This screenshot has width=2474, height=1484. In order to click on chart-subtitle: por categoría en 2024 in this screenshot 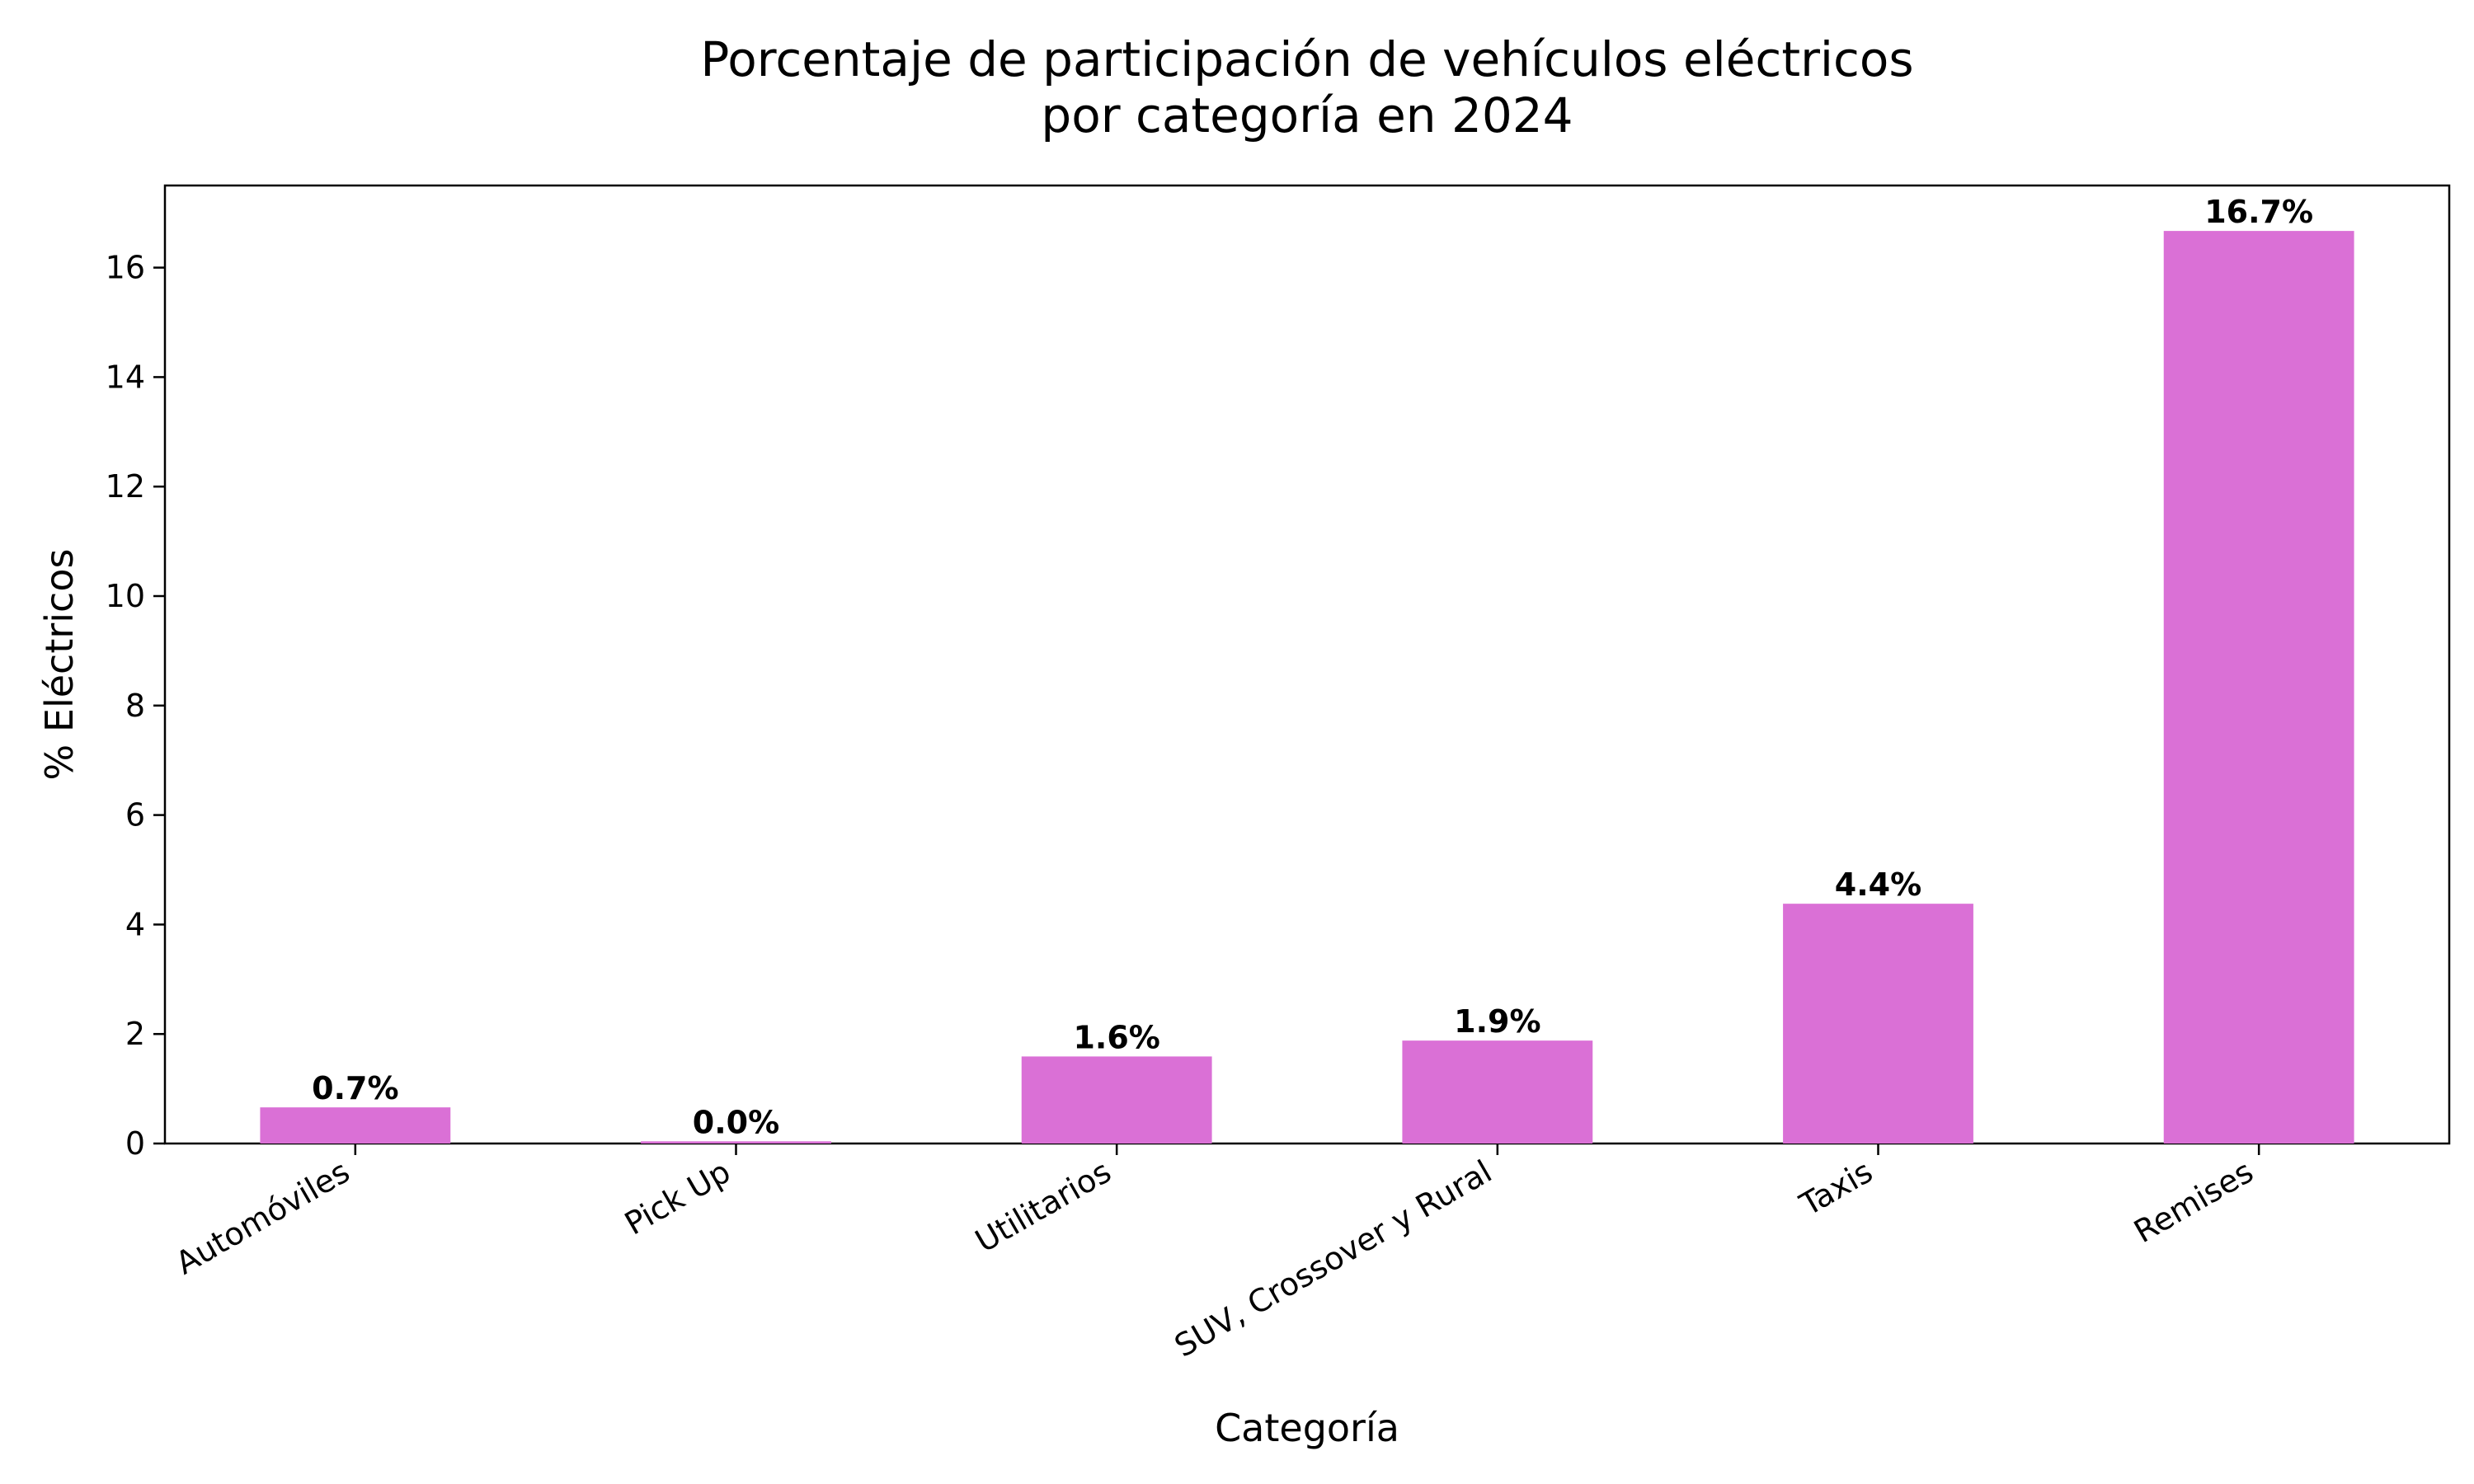, I will do `click(1307, 115)`.